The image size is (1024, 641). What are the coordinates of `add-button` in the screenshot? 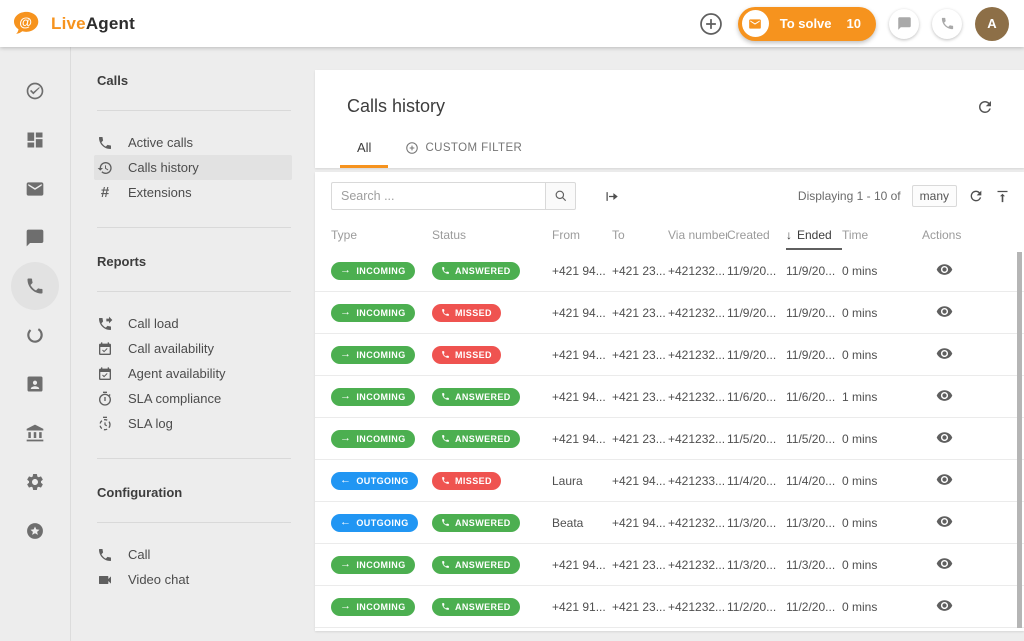 It's located at (711, 23).